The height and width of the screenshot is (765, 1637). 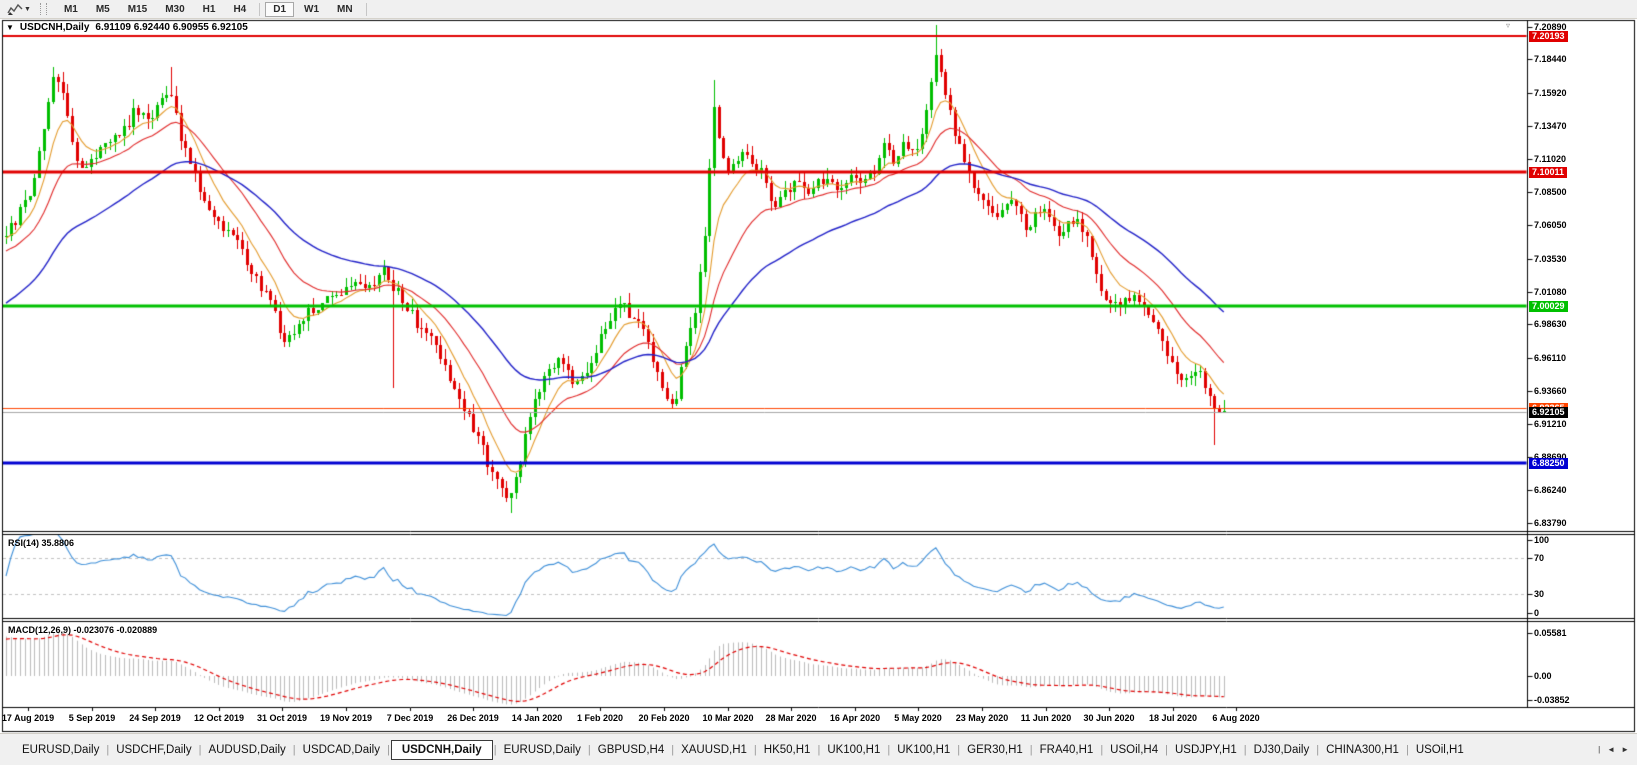 I want to click on price-tick-label: 7.06050, so click(x=1550, y=225).